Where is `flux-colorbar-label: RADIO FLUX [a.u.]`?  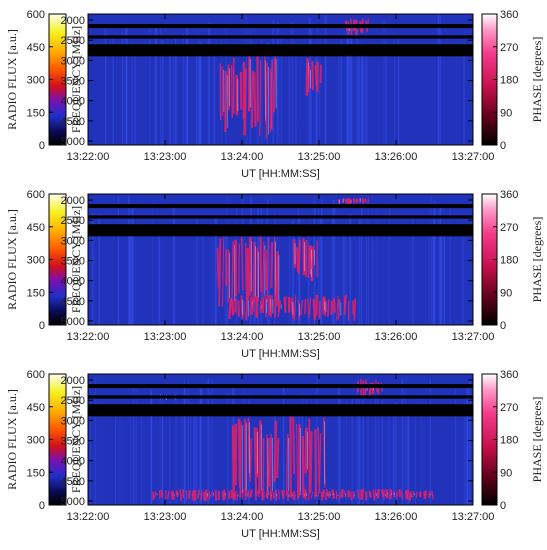
flux-colorbar-label: RADIO FLUX [a.u.] is located at coordinates (12, 259).